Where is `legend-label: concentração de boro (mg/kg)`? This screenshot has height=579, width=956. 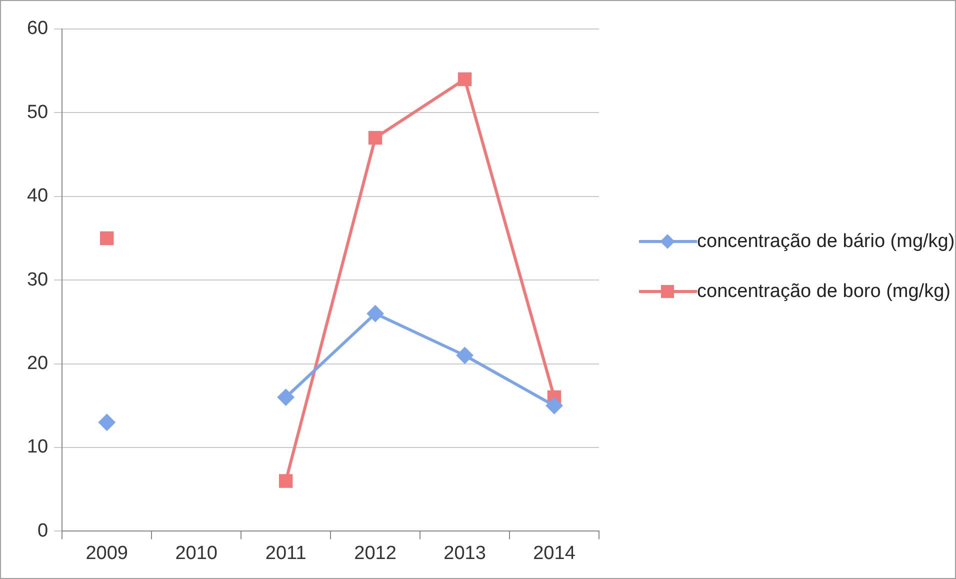 legend-label: concentração de boro (mg/kg) is located at coordinates (824, 292).